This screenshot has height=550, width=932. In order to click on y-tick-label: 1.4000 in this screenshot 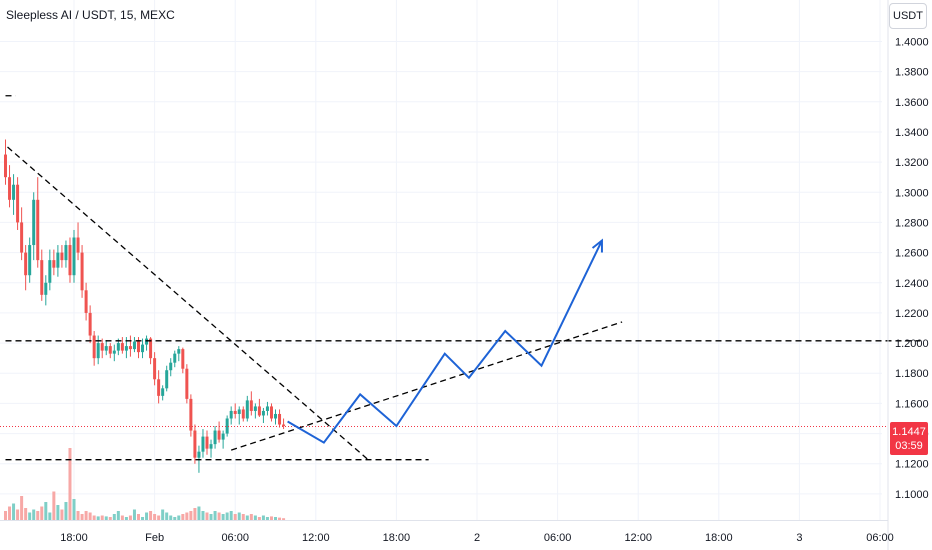, I will do `click(912, 42)`.